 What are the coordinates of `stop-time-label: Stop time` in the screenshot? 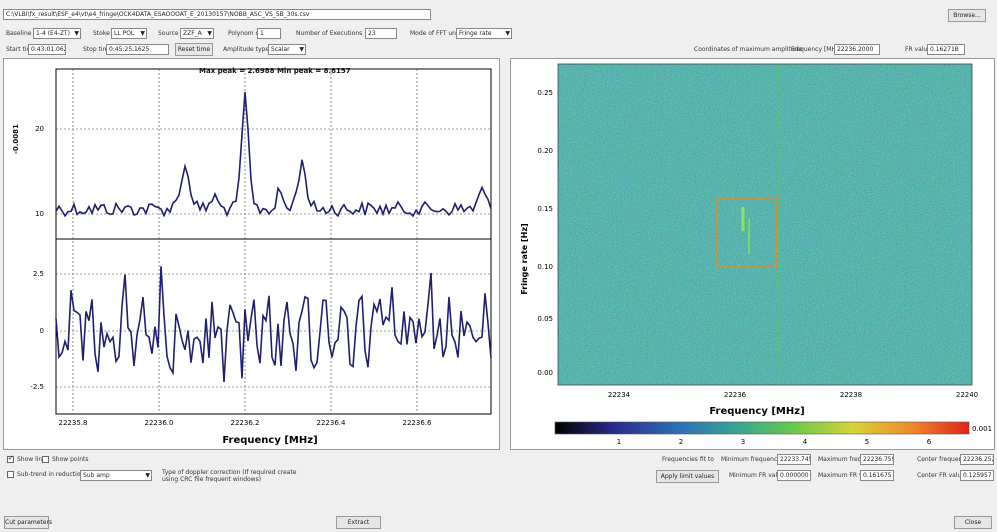 It's located at (98, 49).